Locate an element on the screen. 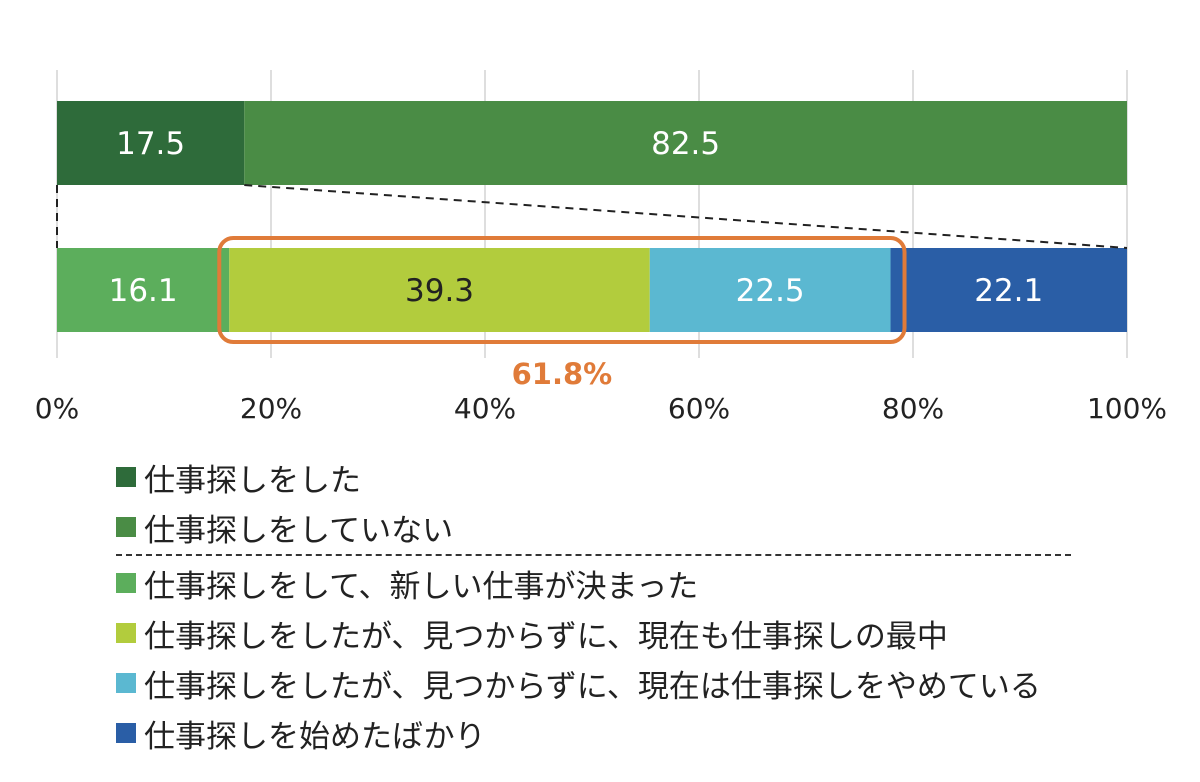 This screenshot has height=782, width=1200. legend-label: 仕事探しをして、新しい仕事が決まった is located at coordinates (421, 586).